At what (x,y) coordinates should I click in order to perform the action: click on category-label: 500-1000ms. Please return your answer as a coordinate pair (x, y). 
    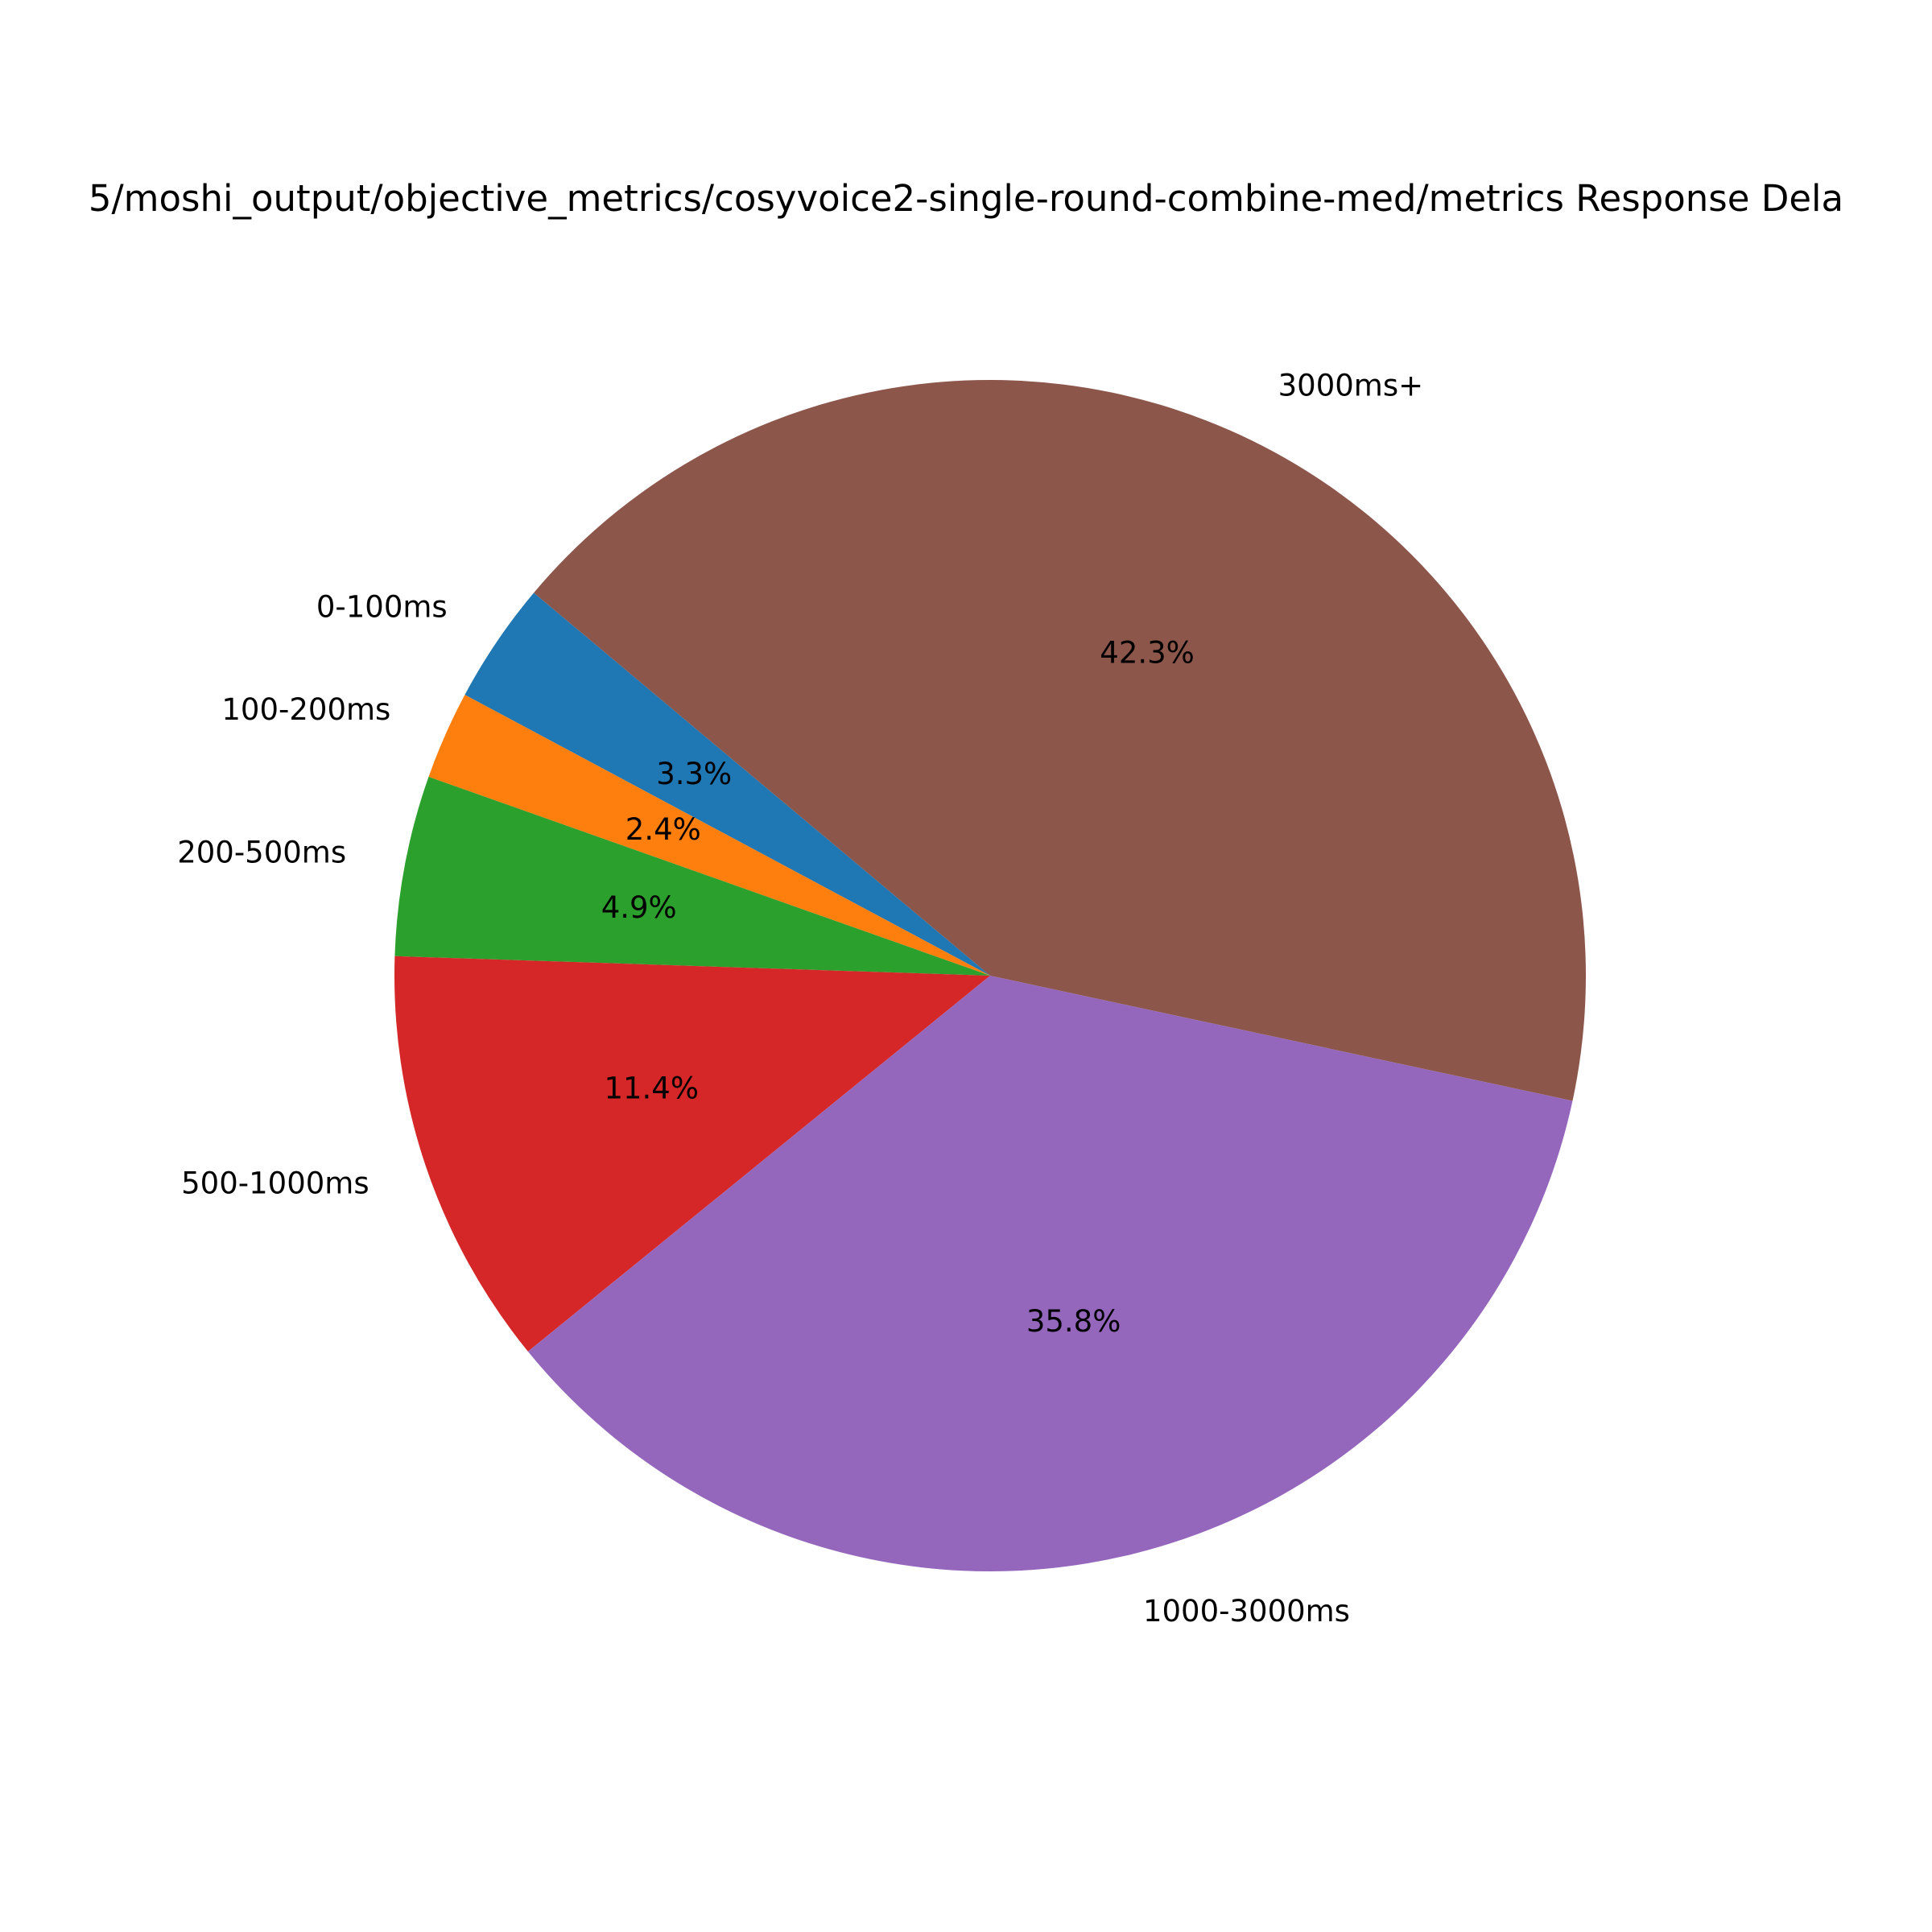
    Looking at the image, I should click on (275, 1183).